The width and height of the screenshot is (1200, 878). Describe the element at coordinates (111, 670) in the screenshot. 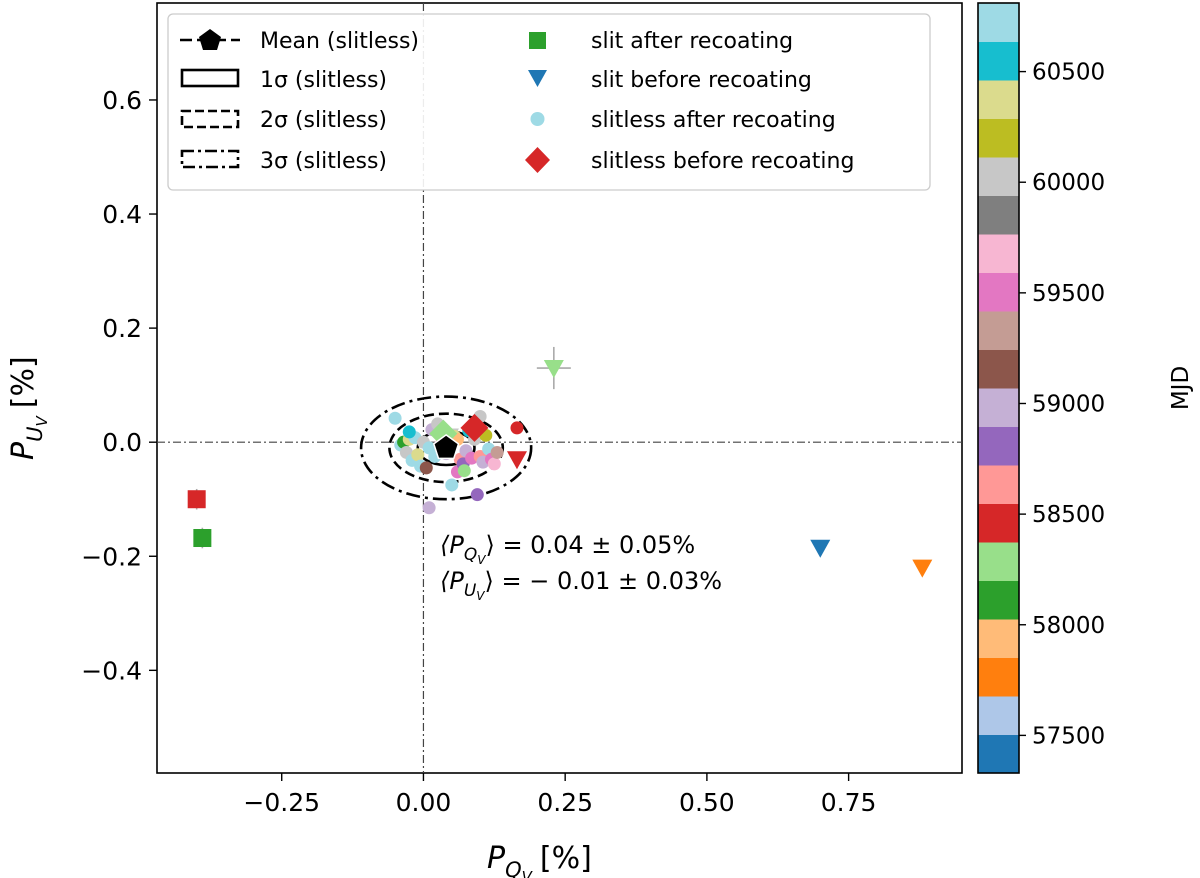

I see `y-tick-label: −0.4` at that location.